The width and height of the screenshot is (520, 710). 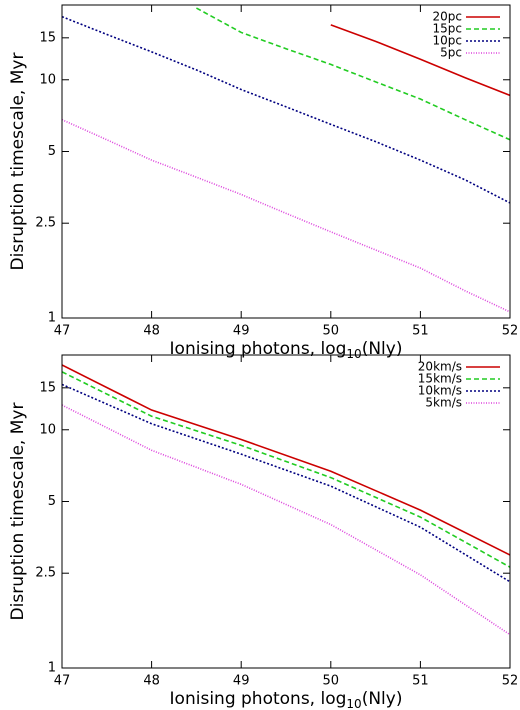 I want to click on legend-label: 5pc, so click(x=451, y=53).